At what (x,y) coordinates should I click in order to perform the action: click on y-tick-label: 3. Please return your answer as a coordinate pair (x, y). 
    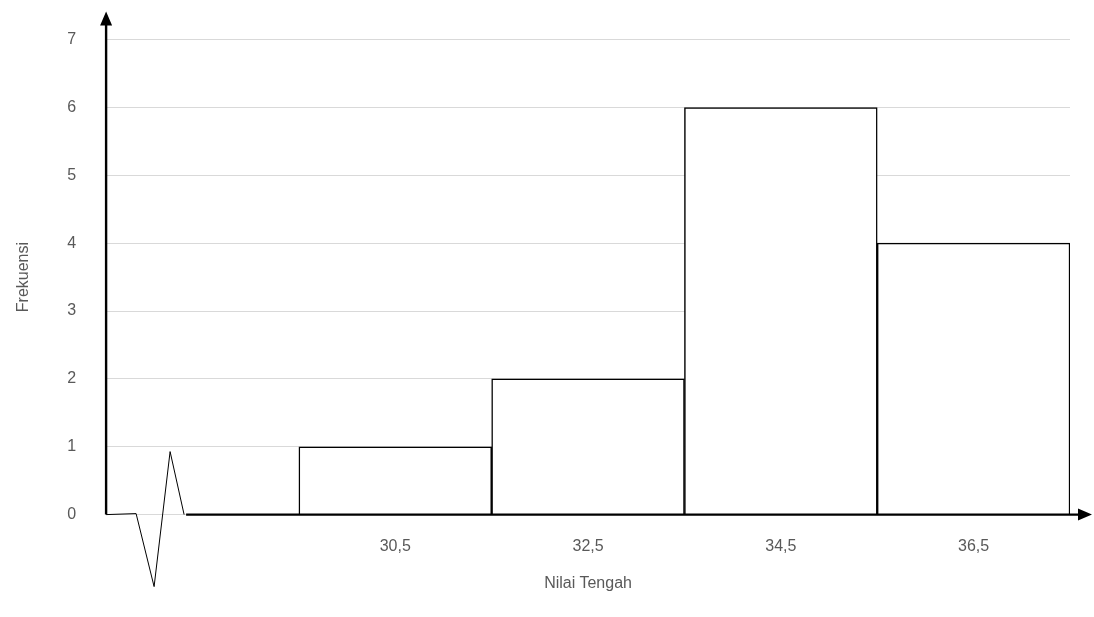
    Looking at the image, I should click on (72, 310).